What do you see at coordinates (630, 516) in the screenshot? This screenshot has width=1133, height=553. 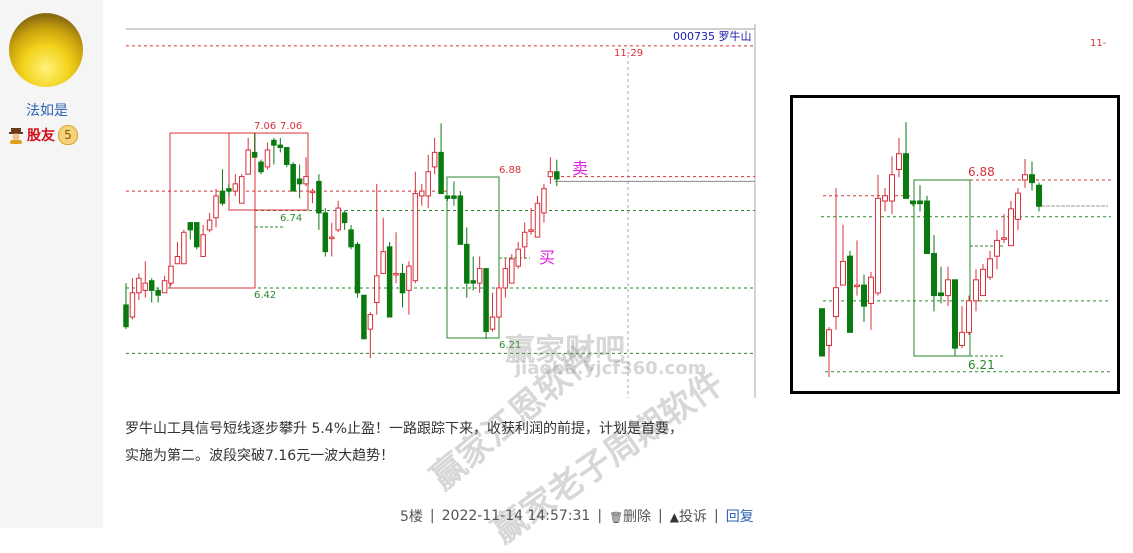 I see `delete-button: 🗑删除` at bounding box center [630, 516].